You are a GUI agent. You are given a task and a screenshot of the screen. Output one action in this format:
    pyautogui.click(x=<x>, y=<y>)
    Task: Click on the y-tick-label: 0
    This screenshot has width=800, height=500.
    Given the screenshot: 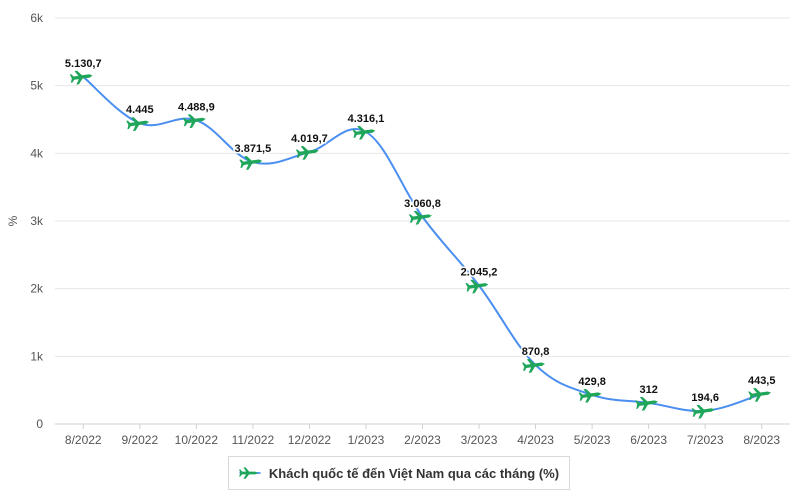 What is the action you would take?
    pyautogui.click(x=39, y=424)
    